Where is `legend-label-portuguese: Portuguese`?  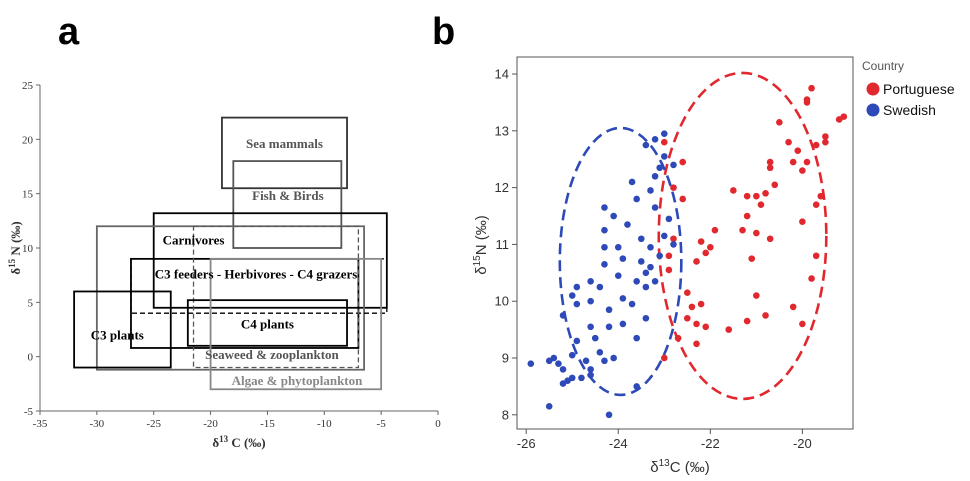
legend-label-portuguese: Portuguese is located at coordinates (919, 89).